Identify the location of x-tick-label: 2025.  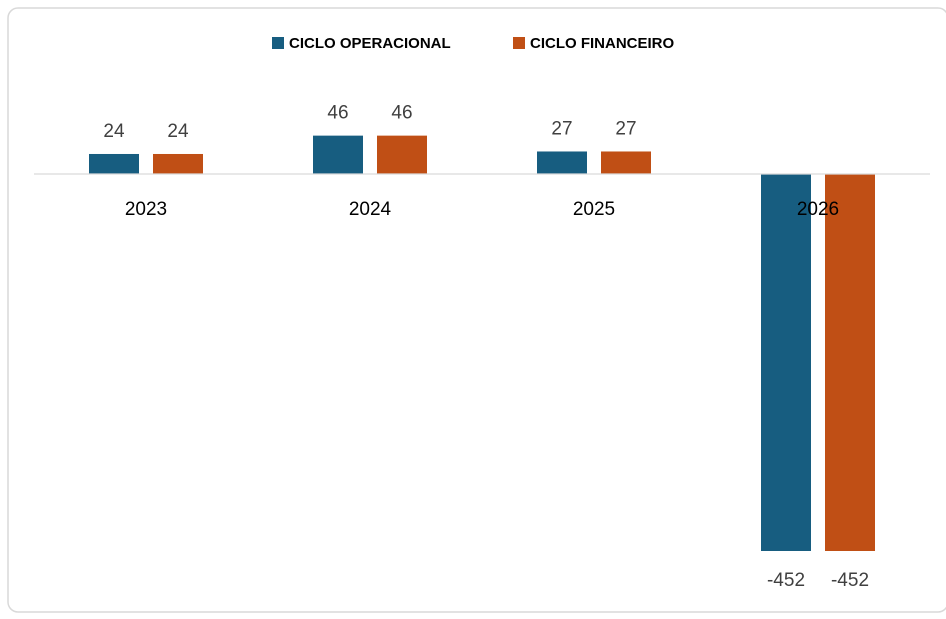
(594, 209).